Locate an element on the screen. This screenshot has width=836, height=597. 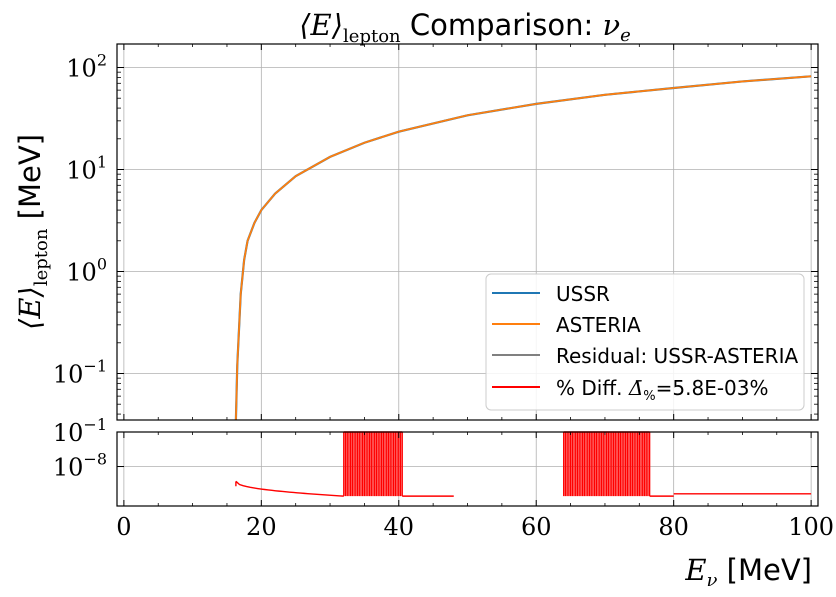
xlabel-unit: [MeV] is located at coordinates (764, 570).